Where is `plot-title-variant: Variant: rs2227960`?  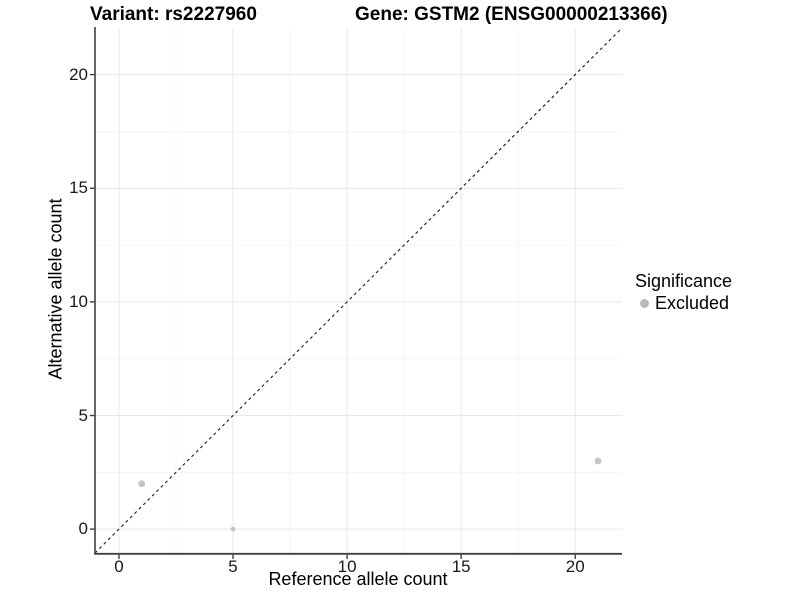
plot-title-variant: Variant: rs2227960 is located at coordinates (173, 14).